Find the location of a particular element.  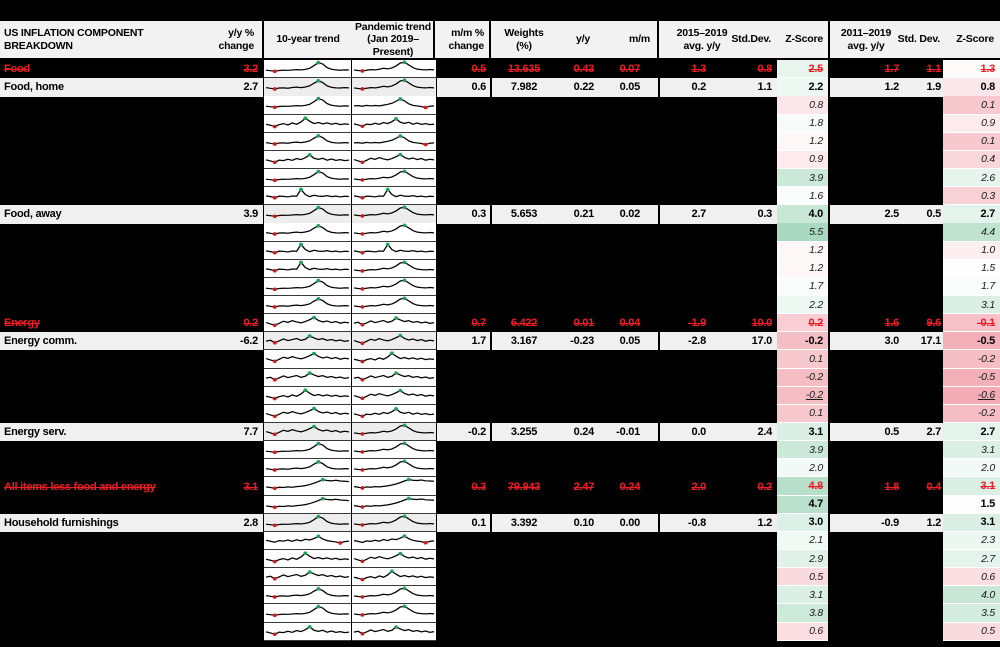

stddev-1-cell: 1.1 is located at coordinates (744, 87).